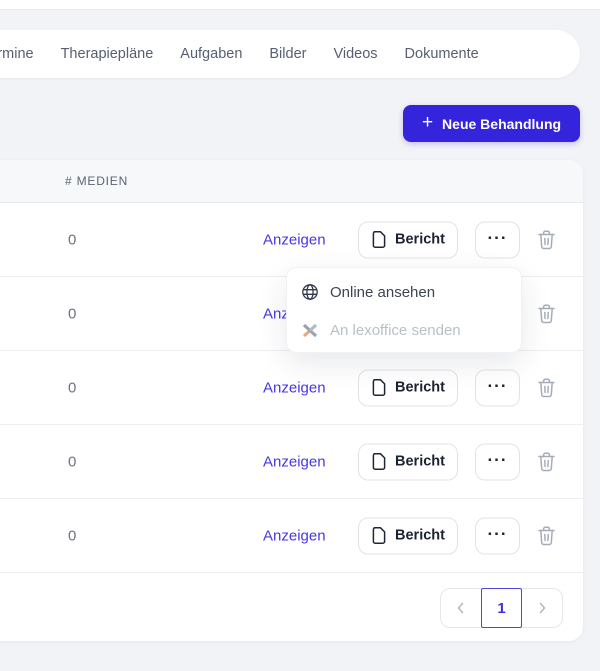 This screenshot has width=600, height=671. What do you see at coordinates (291, 181) in the screenshot?
I see `column-header-medien: # MEDIEN` at bounding box center [291, 181].